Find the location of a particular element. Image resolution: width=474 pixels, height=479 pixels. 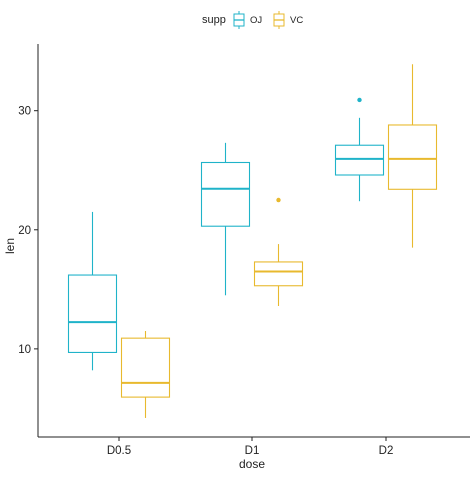

y-tick-label: 10 is located at coordinates (24, 350).